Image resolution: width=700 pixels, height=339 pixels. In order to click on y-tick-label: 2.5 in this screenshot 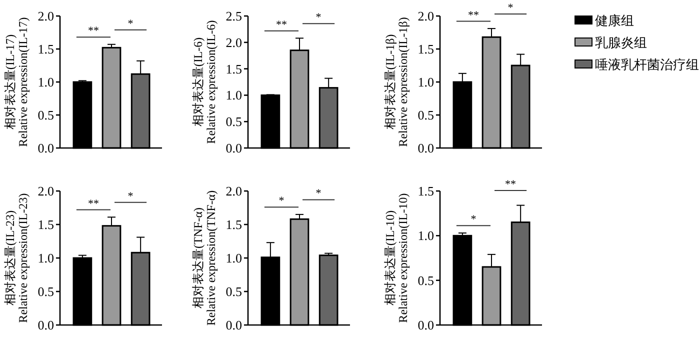, I will do `click(234, 16)`.